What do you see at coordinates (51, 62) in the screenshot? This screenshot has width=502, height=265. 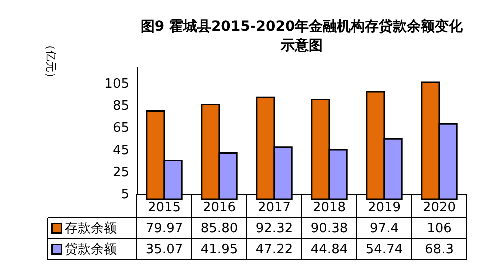 I see `y-axis-title: （亿元）` at bounding box center [51, 62].